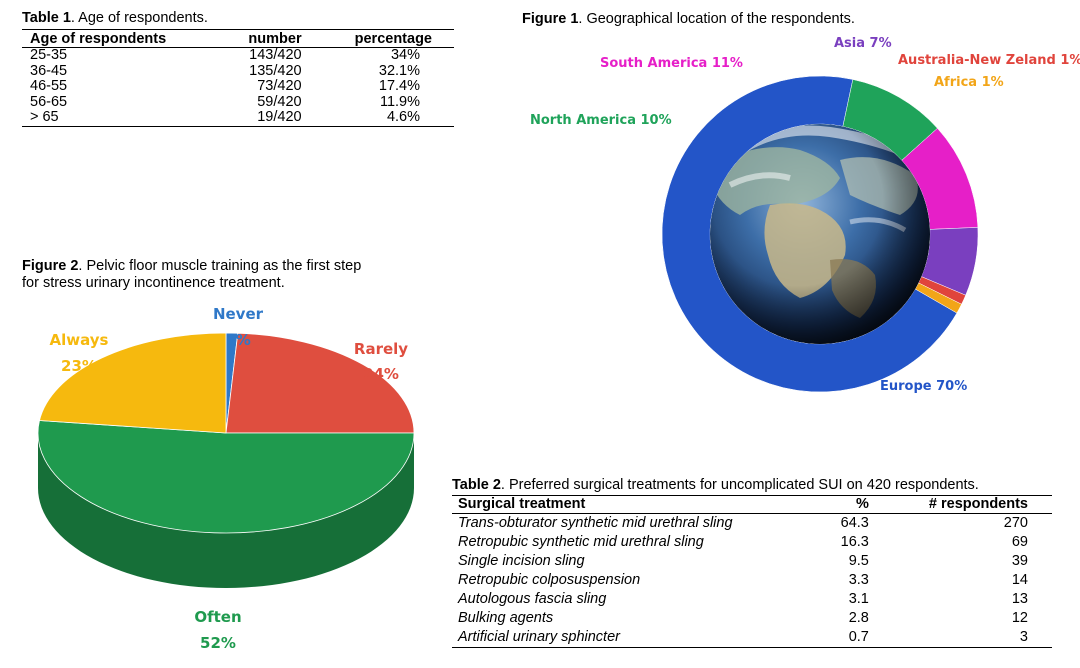  I want to click on treatment-cell: Retropubic synthetic mid urethral sling, so click(581, 542).